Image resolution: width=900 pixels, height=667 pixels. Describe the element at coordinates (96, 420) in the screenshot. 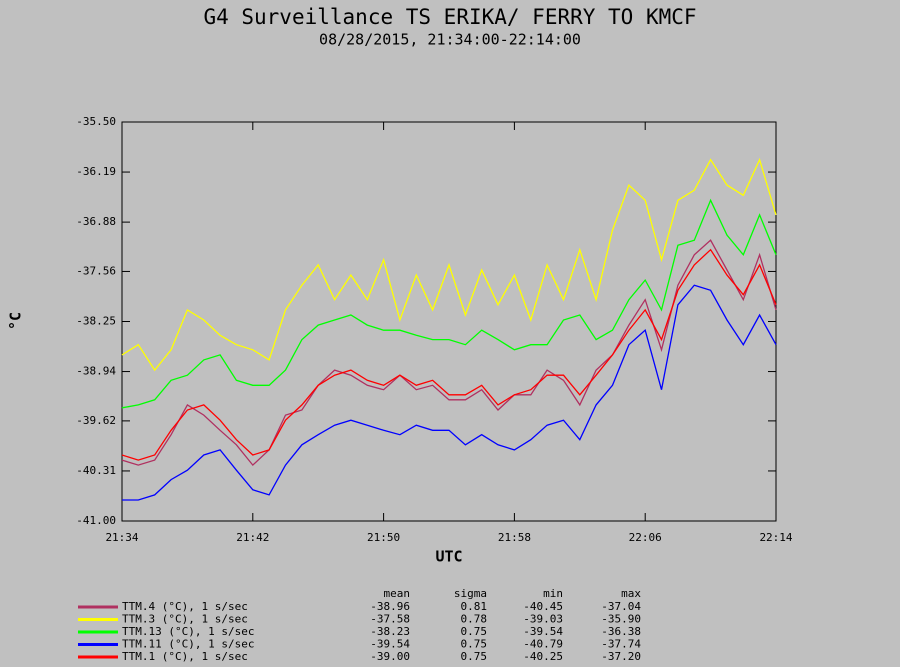

I see `y-tick-label: -39.62` at that location.